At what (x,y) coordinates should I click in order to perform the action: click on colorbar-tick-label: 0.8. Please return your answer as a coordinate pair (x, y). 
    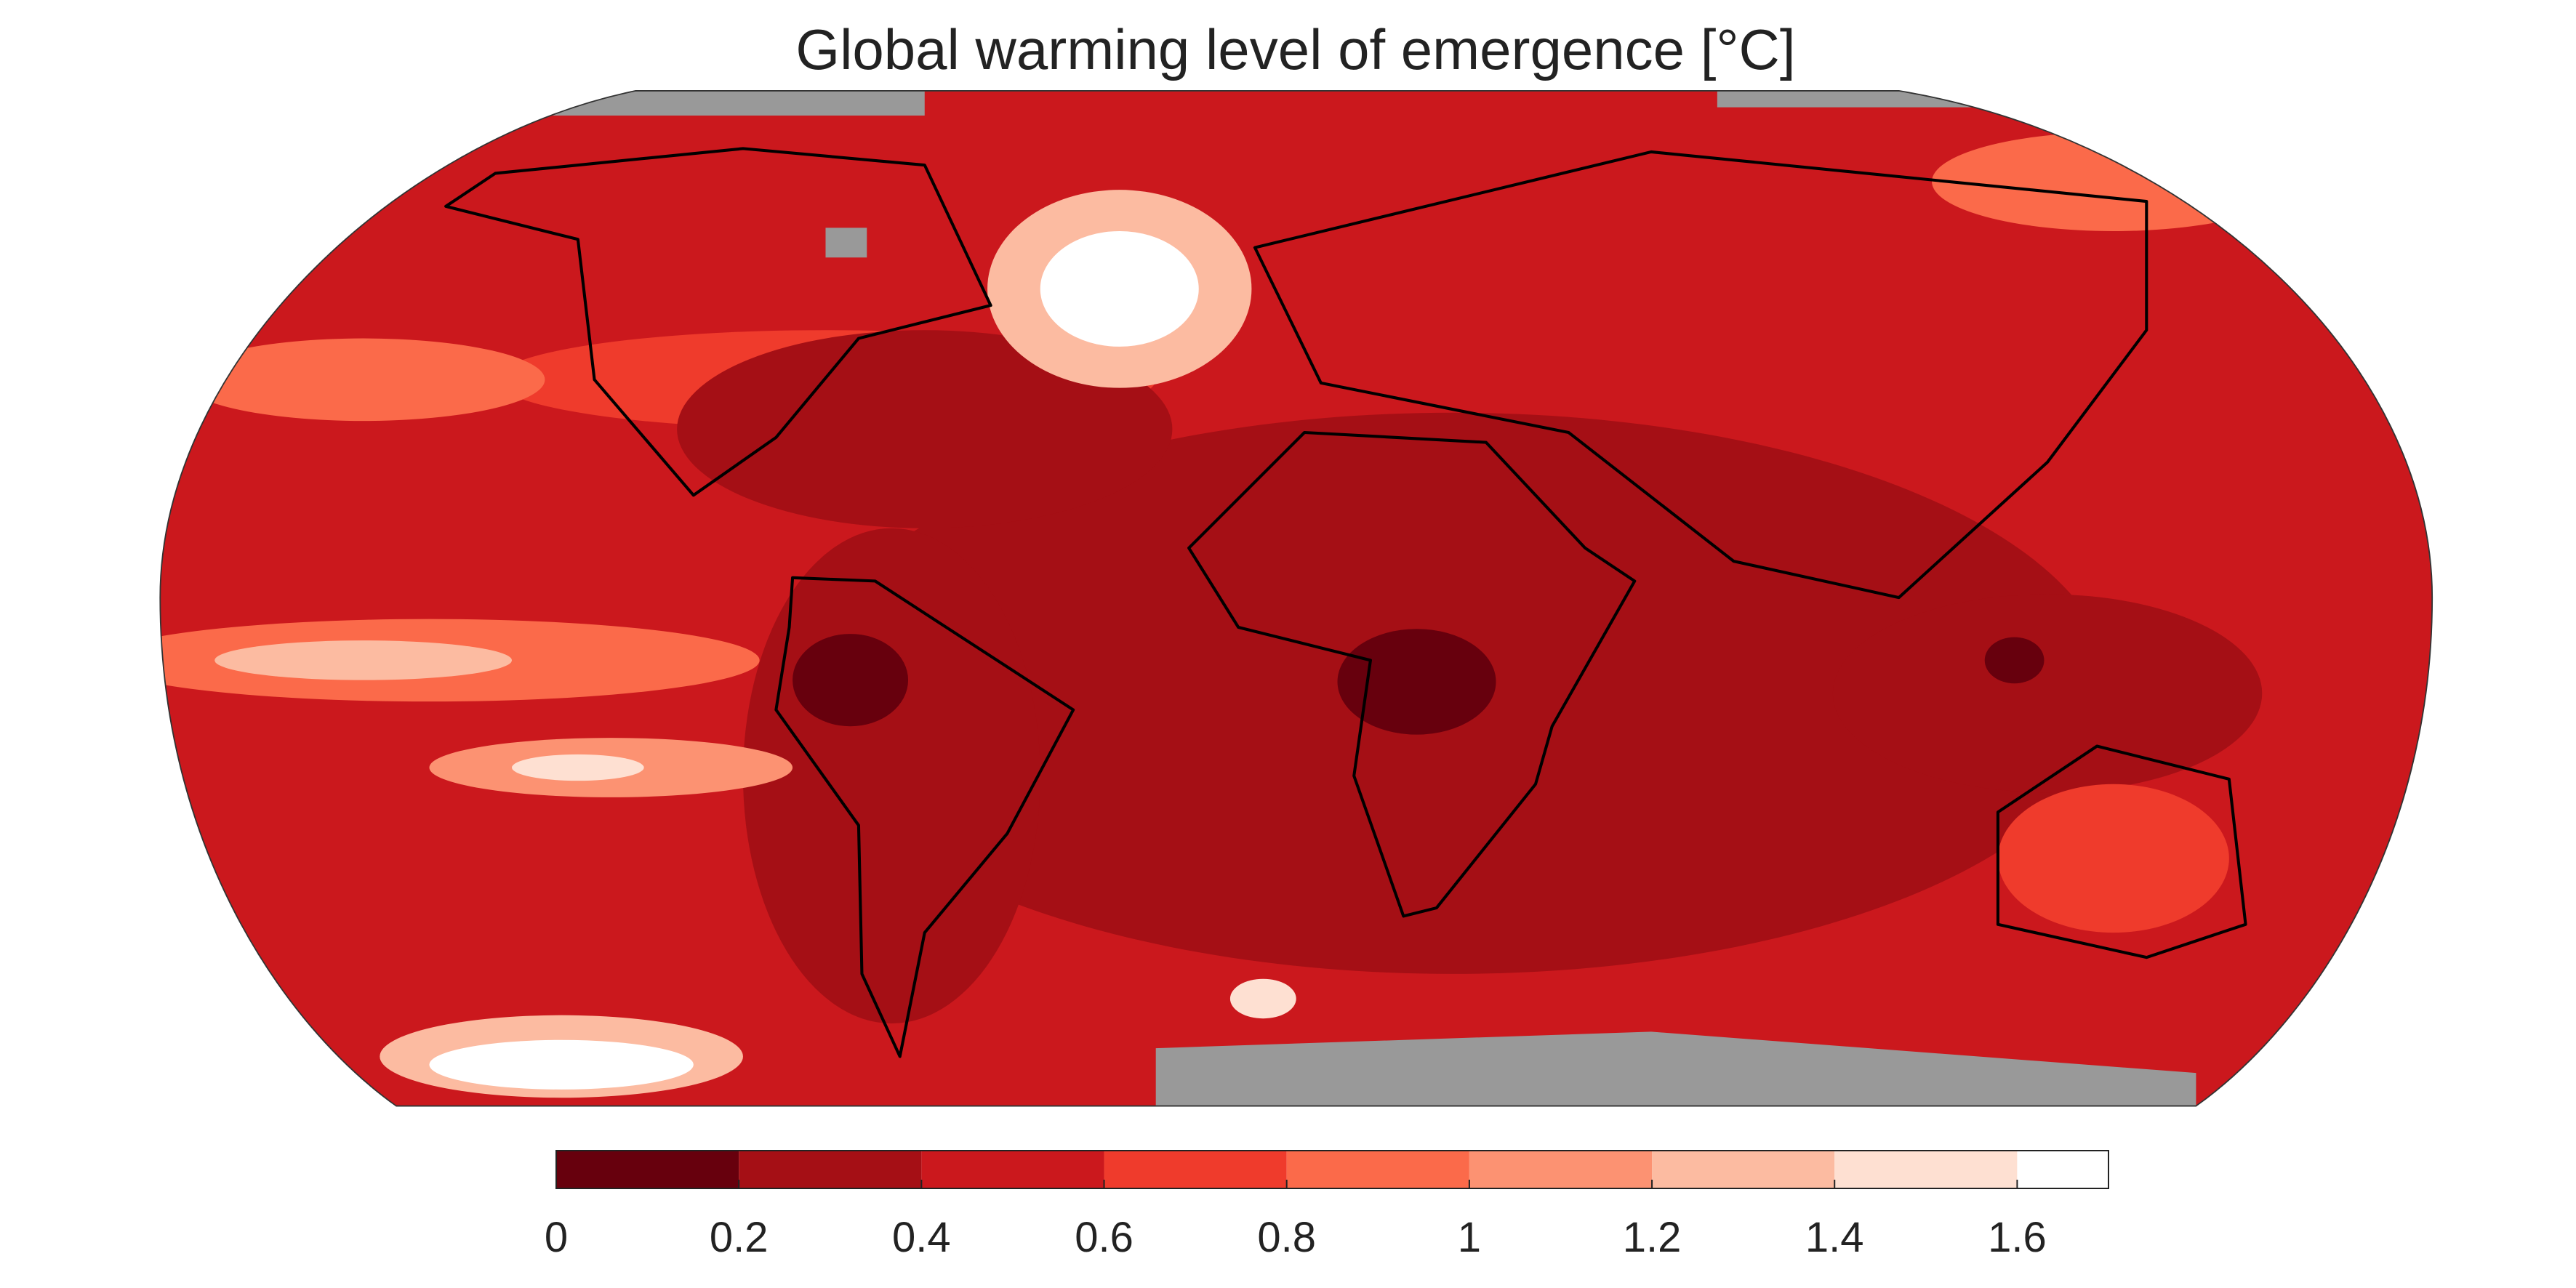
    Looking at the image, I should click on (1286, 1237).